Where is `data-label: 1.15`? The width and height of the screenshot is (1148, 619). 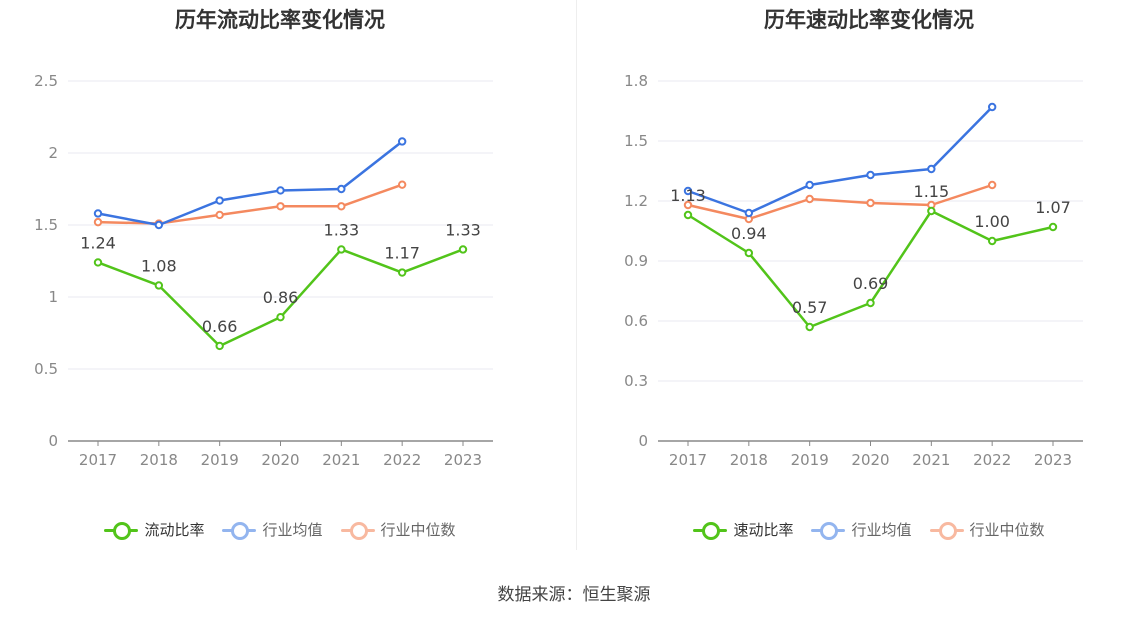 data-label: 1.15 is located at coordinates (932, 191).